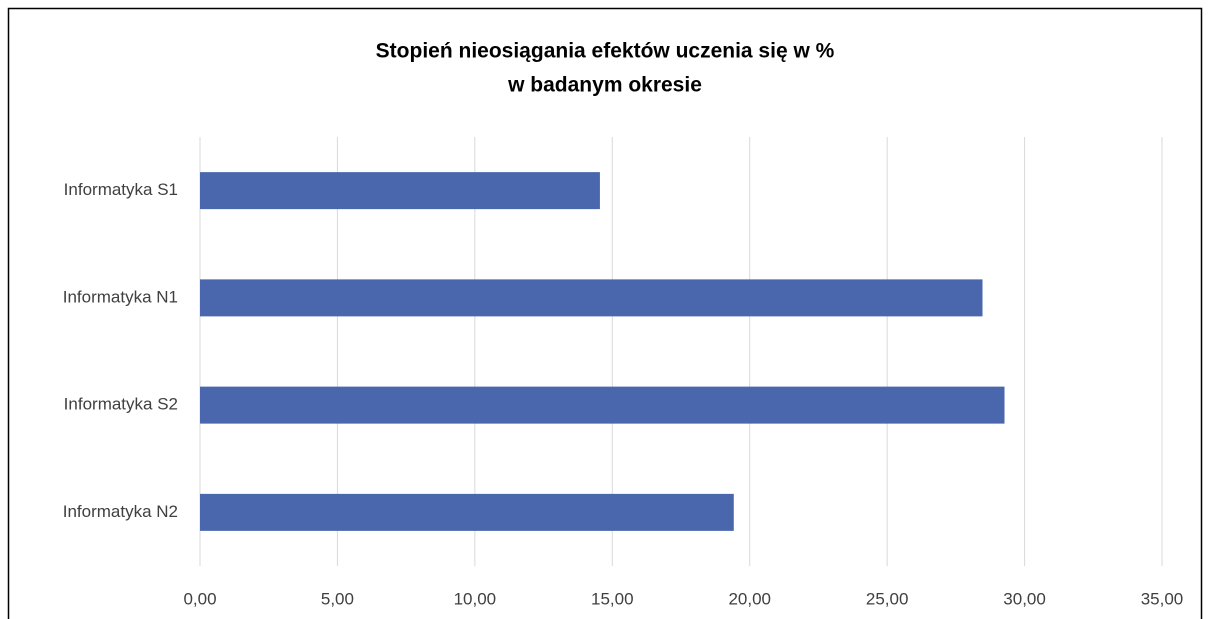 Image resolution: width=1210 pixels, height=619 pixels. Describe the element at coordinates (749, 598) in the screenshot. I see `x-tick-label: 20,00` at that location.